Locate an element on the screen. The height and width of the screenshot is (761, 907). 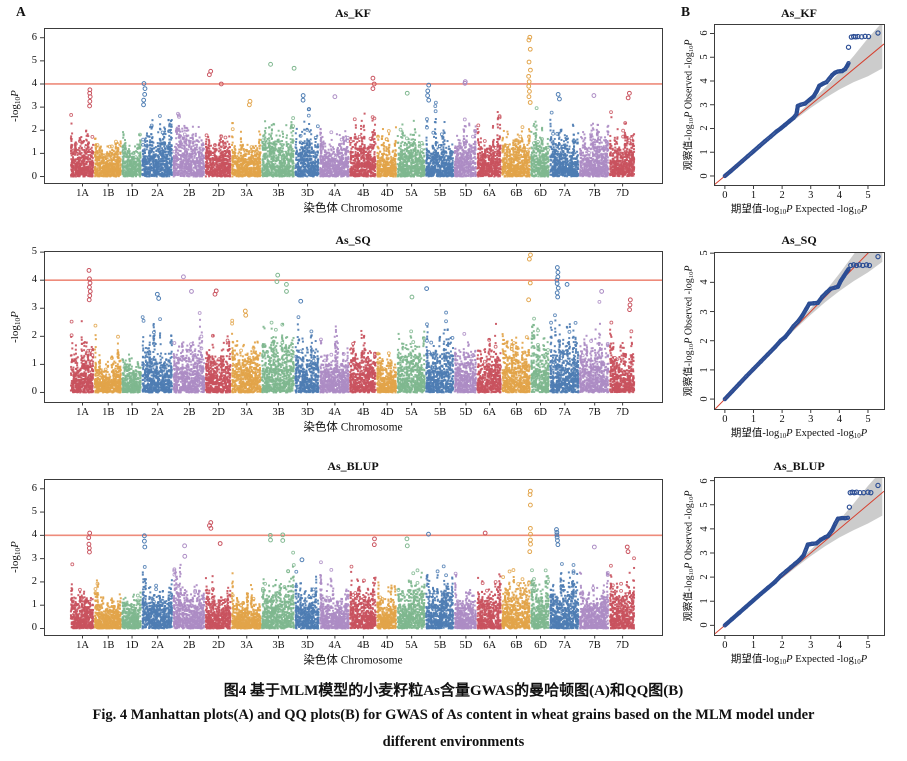
y-tick-label: 4 is located at coordinates (34, 535).